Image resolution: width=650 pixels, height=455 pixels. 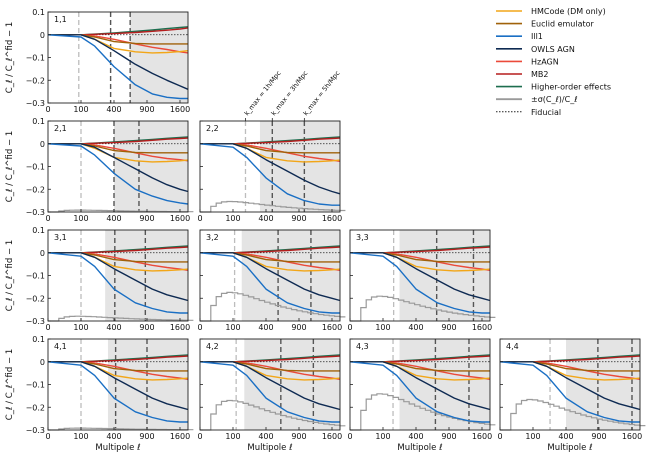 What do you see at coordinates (212, 128) in the screenshot?
I see `panel-label: 2,2` at bounding box center [212, 128].